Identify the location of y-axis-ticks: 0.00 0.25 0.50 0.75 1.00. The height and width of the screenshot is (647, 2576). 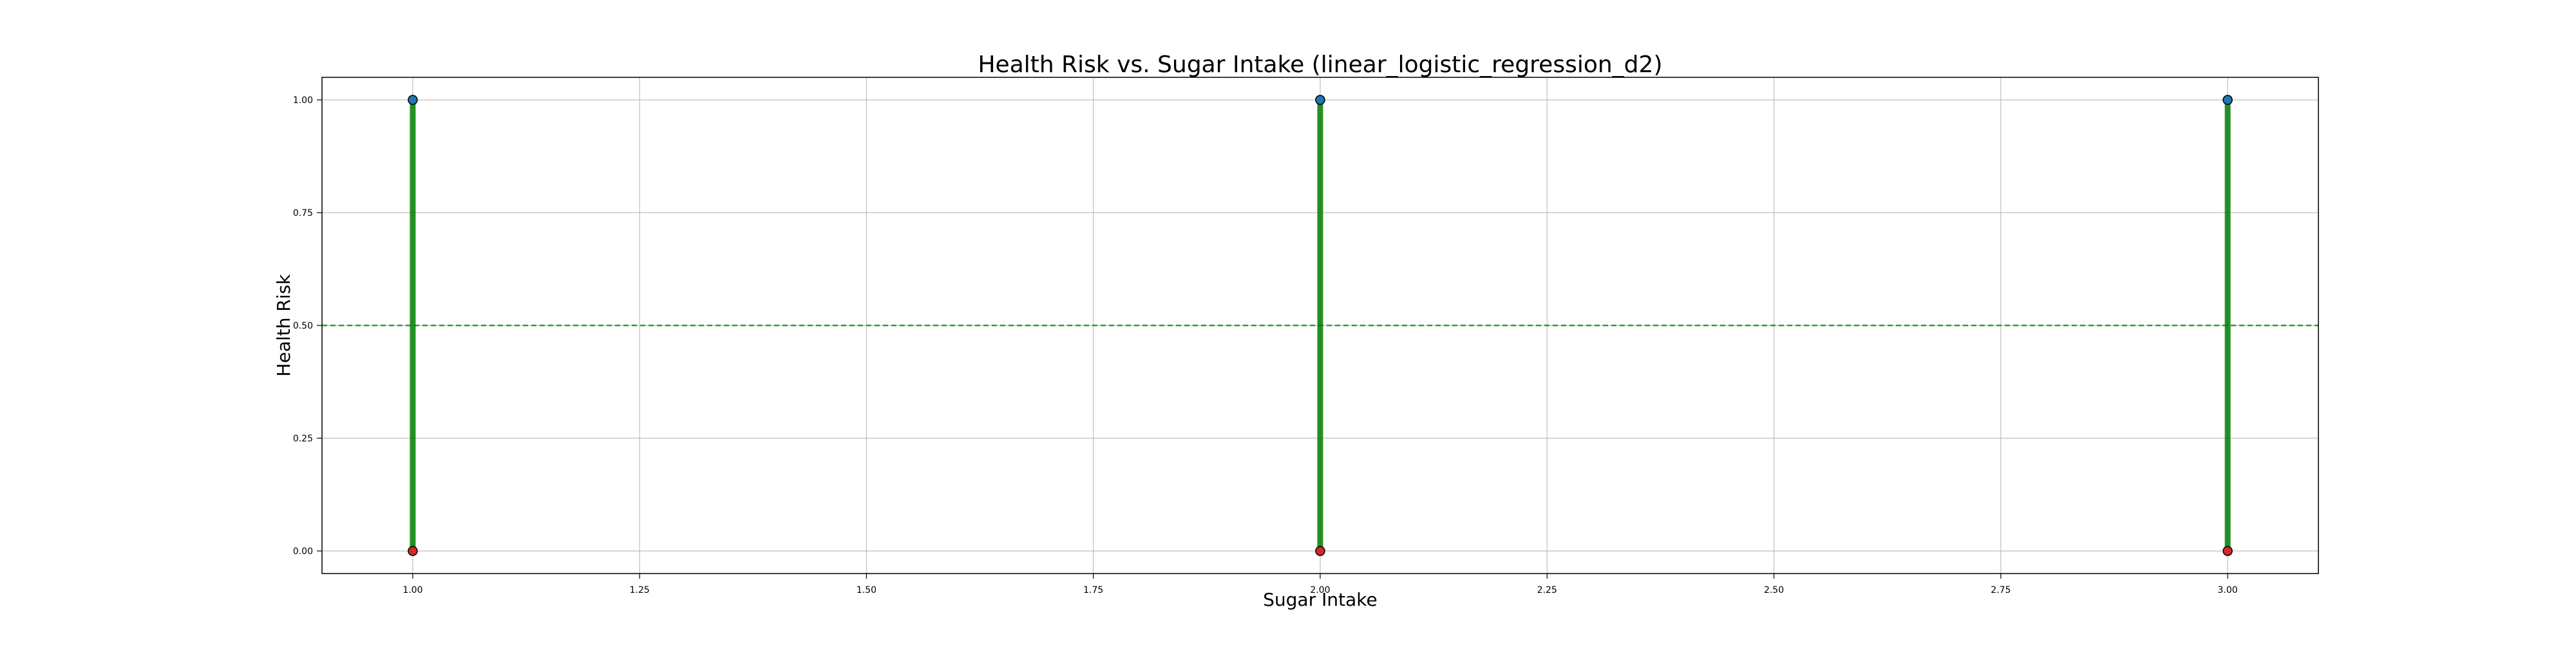
(307, 326).